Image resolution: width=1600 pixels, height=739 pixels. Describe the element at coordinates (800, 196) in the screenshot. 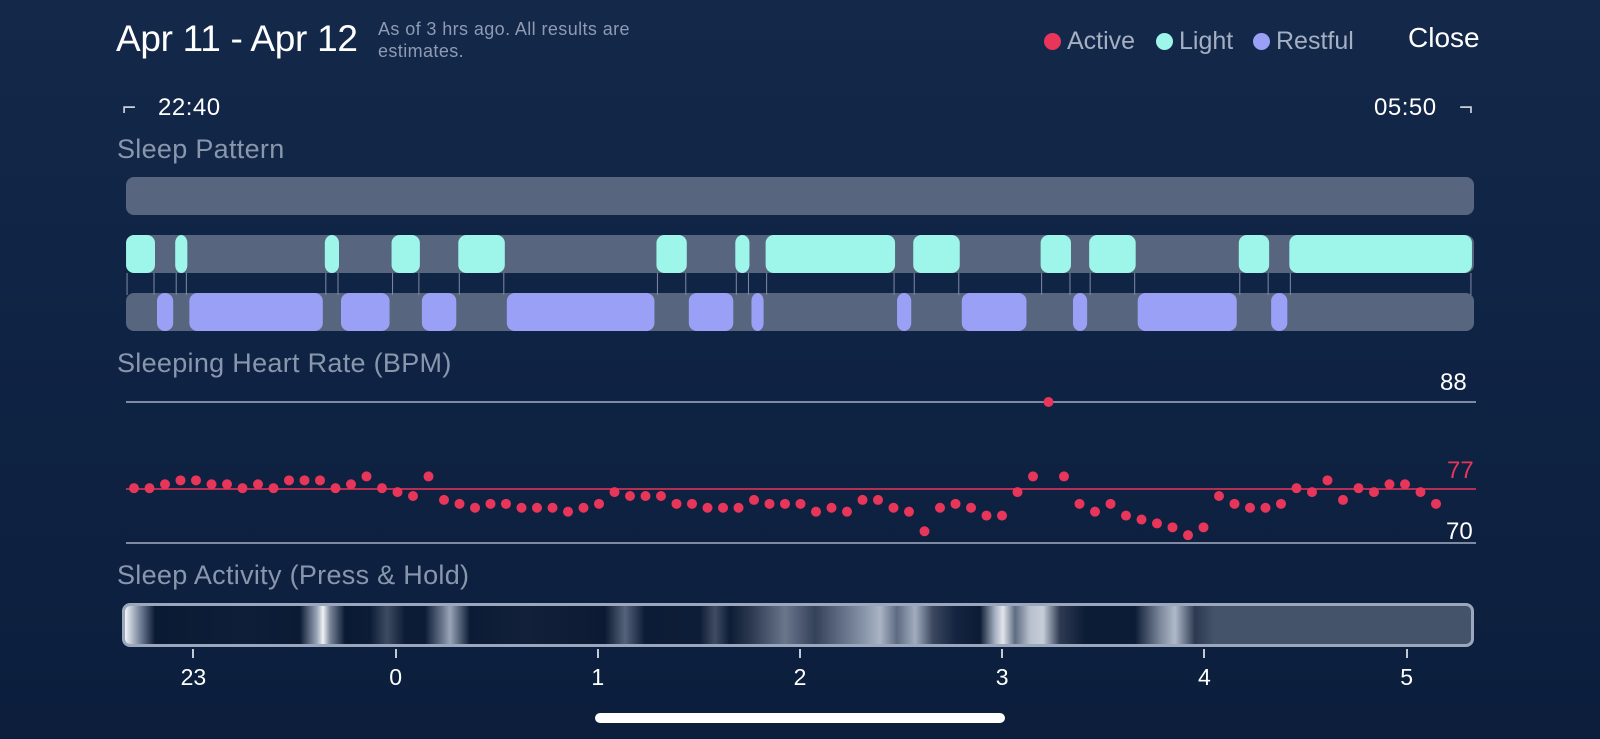

I see `active-band` at that location.